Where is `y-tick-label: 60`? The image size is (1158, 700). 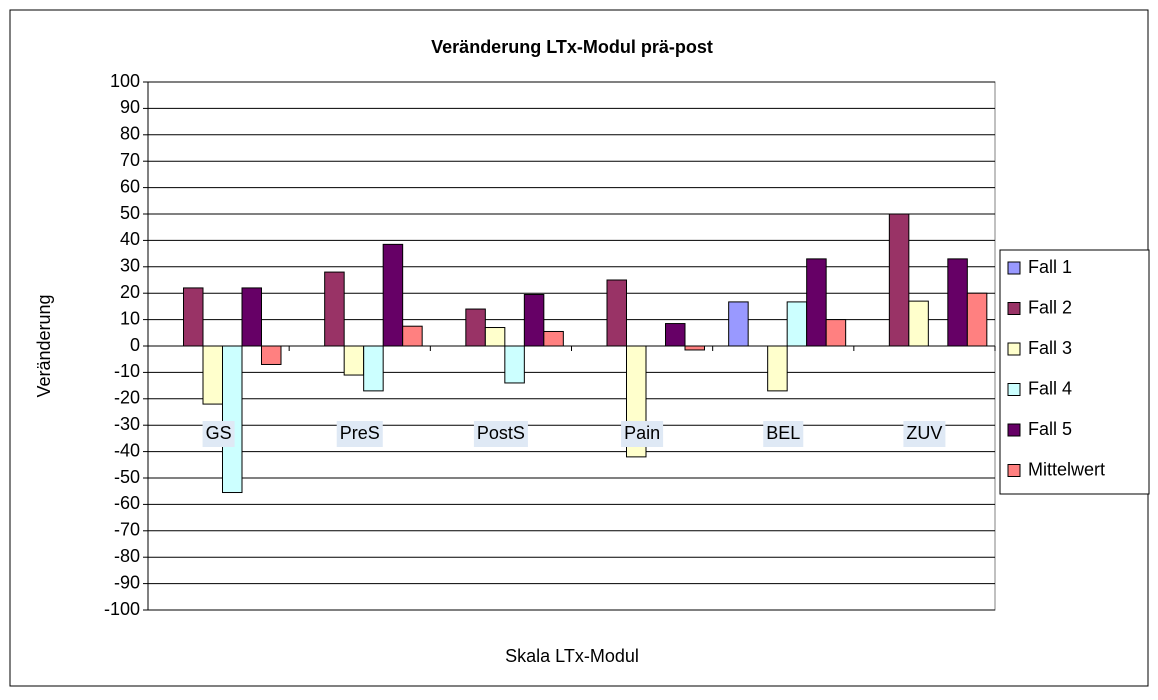
y-tick-label: 60 is located at coordinates (130, 186).